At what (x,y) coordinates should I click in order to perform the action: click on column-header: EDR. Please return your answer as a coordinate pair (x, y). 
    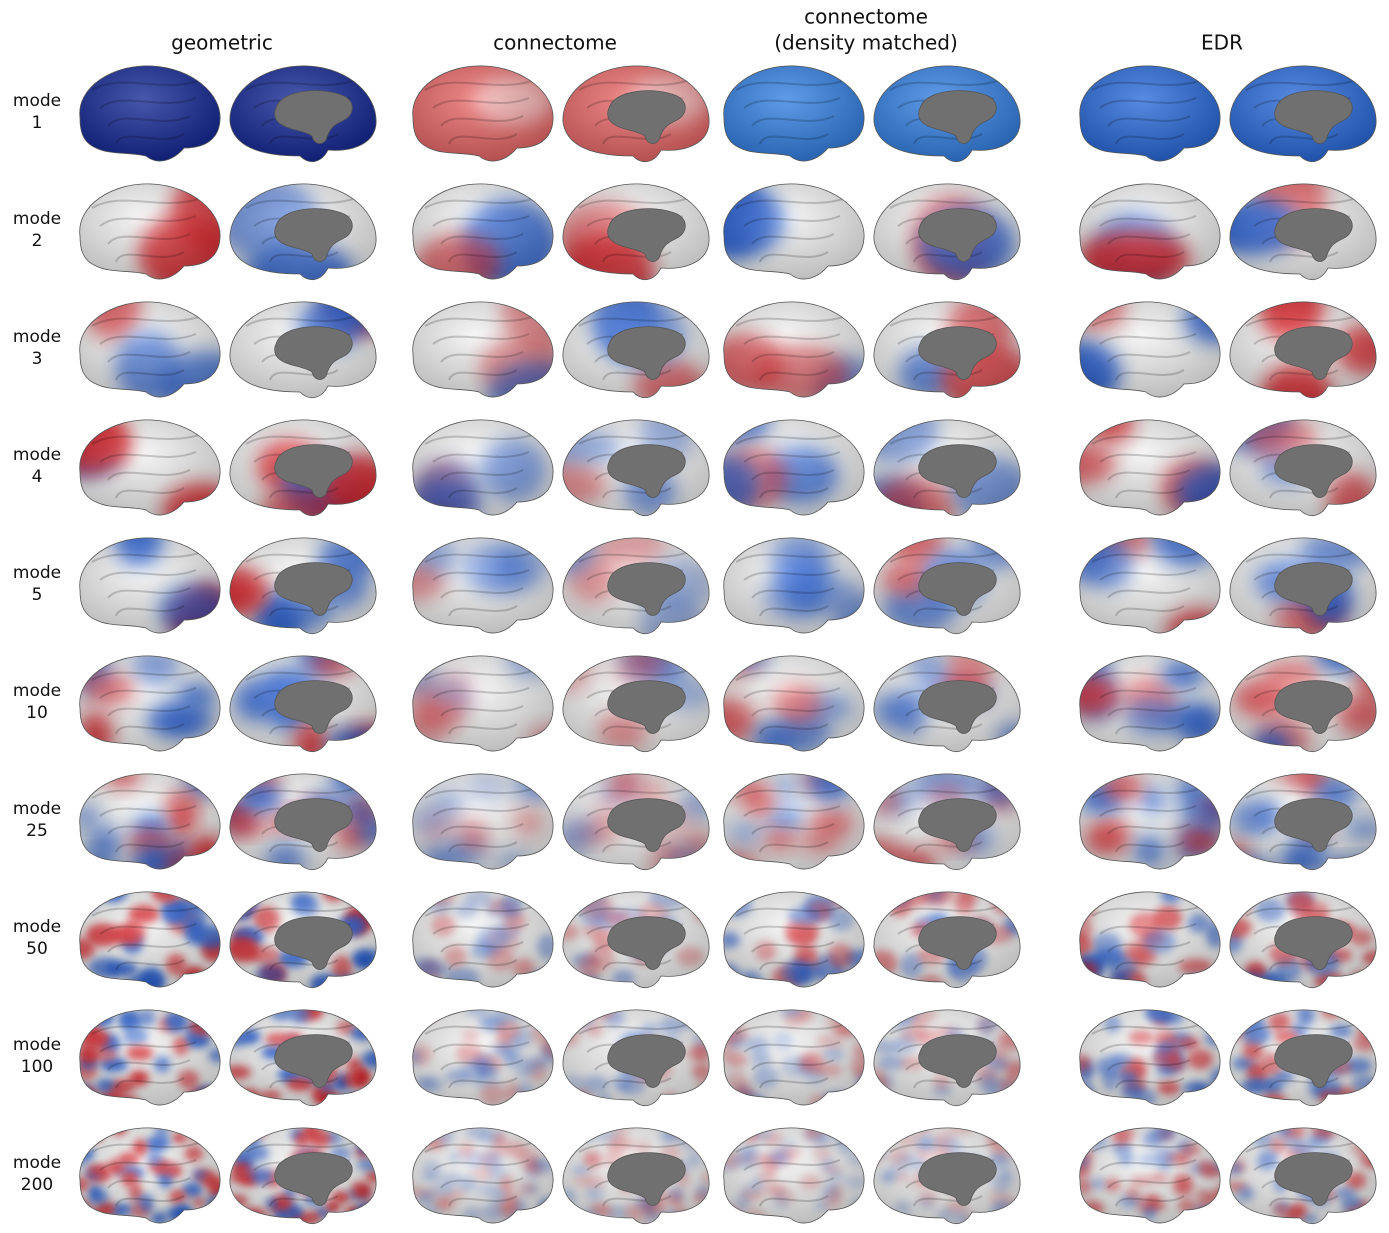
    Looking at the image, I should click on (1222, 43).